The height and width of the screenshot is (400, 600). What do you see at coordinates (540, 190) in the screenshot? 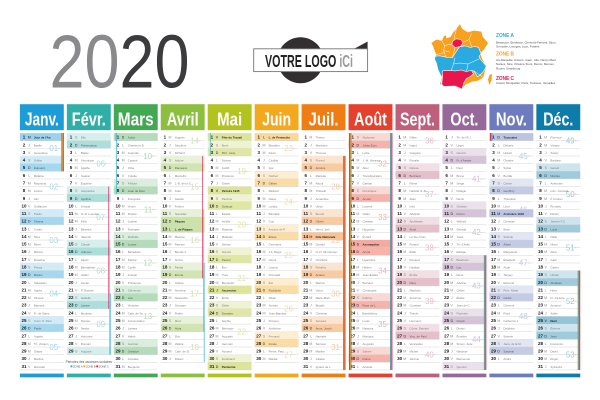
I see `svg-text: 8` at bounding box center [540, 190].